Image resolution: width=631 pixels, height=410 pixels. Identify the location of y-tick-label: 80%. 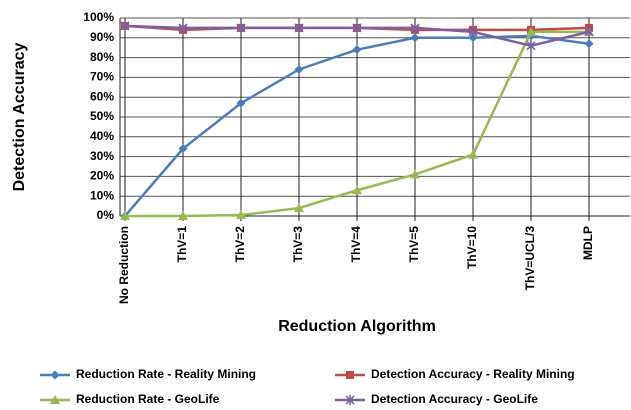
(102, 57).